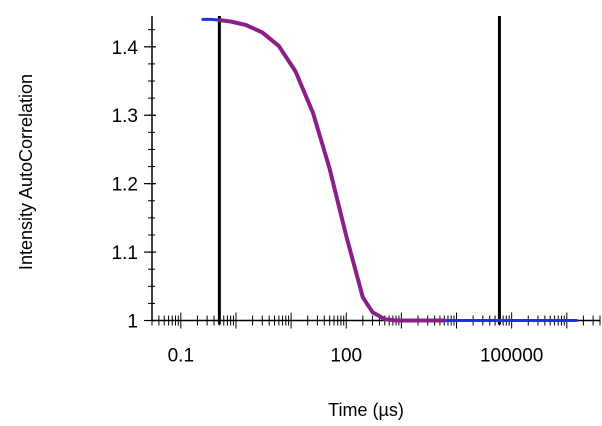 This screenshot has width=602, height=426. I want to click on y-tick-label: 1.4, so click(125, 48).